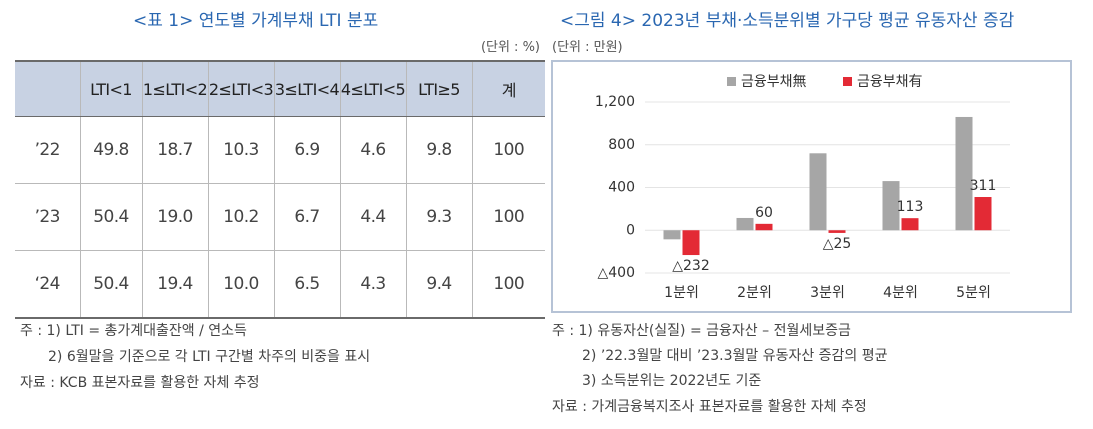 The width and height of the screenshot is (1093, 429). What do you see at coordinates (787, 21) in the screenshot?
I see `chart-title: <그림 4> 2023년 부채·소득분위별 가구당 평균 유동자산 증감` at bounding box center [787, 21].